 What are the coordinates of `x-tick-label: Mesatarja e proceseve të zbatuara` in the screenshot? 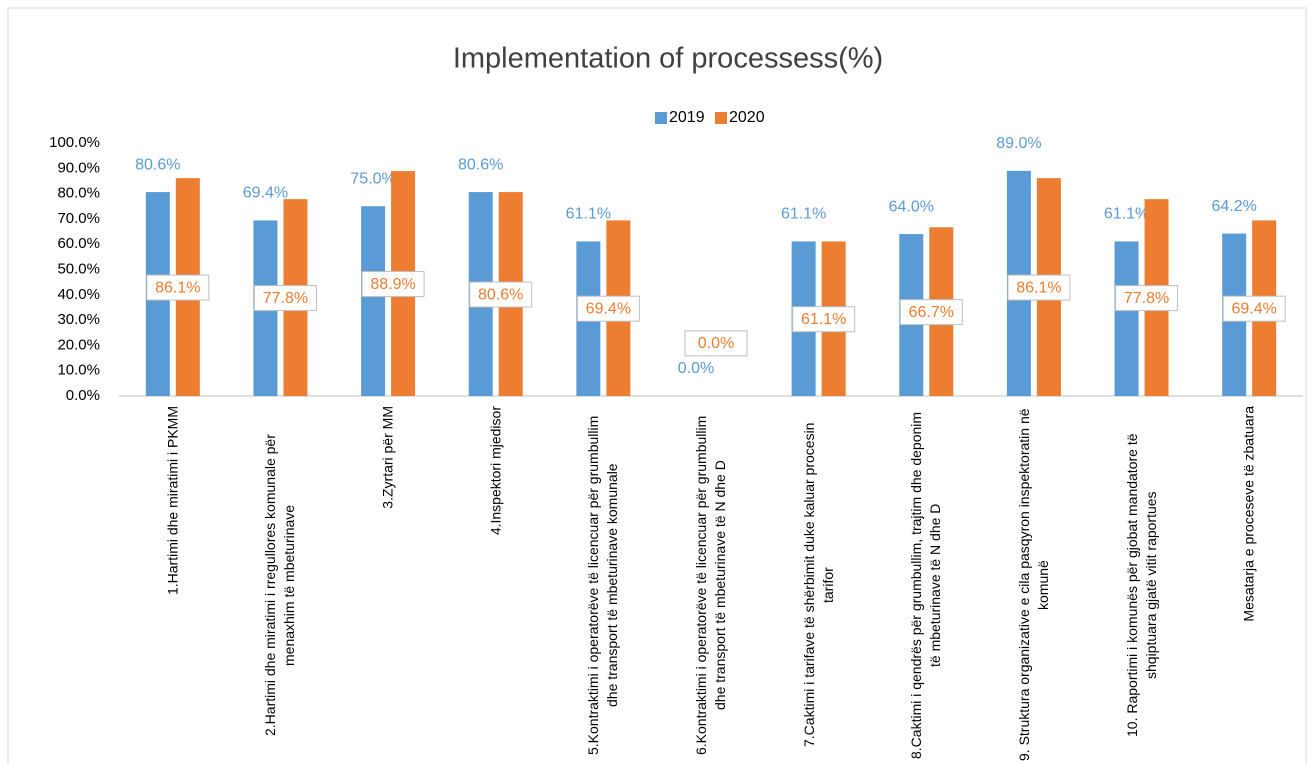 It's located at (1248, 514).